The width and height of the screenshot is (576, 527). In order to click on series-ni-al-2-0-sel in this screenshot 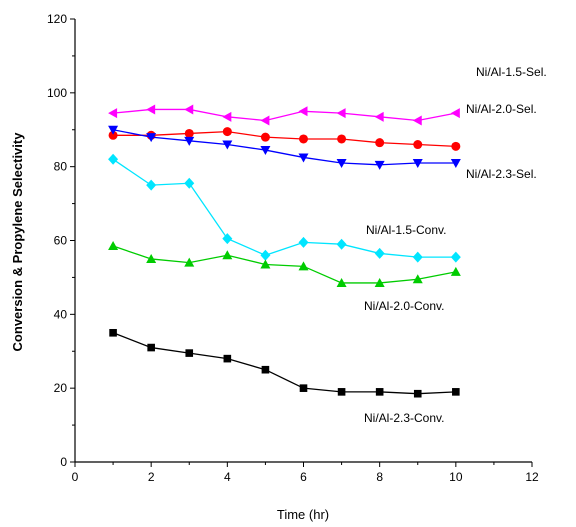, I will do `click(284, 139)`.